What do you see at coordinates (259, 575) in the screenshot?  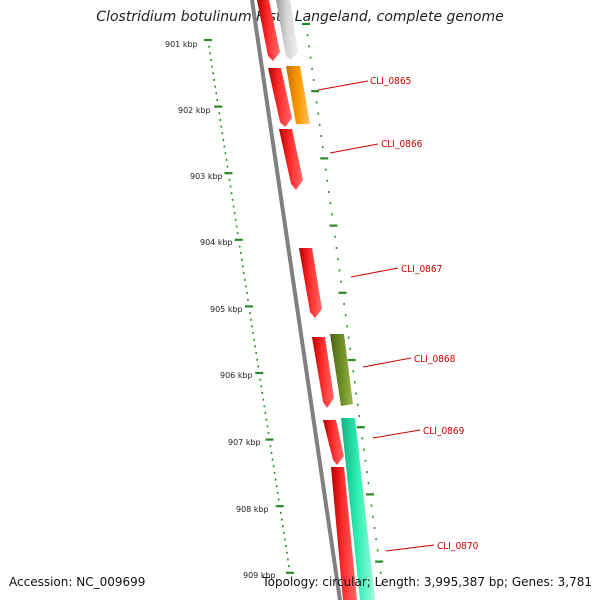 I see `tick-label: 909 kbp` at bounding box center [259, 575].